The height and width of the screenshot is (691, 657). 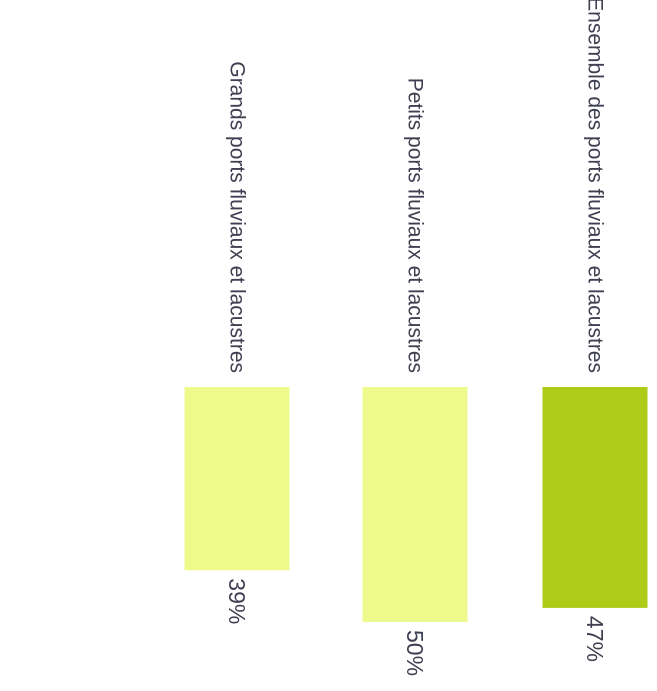 What do you see at coordinates (595, 639) in the screenshot?
I see `value-label-3: 47%` at bounding box center [595, 639].